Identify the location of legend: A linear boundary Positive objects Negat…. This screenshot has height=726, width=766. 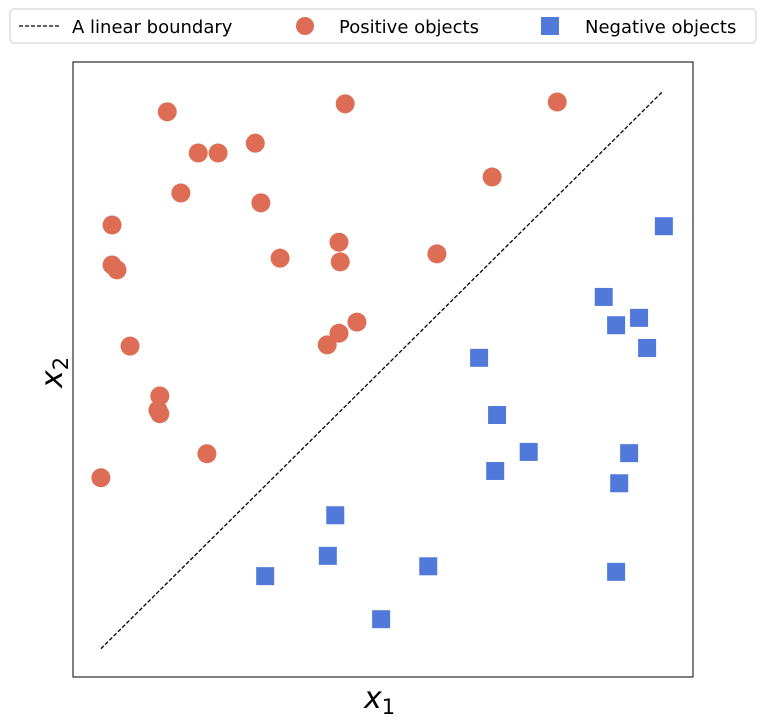
(383, 26).